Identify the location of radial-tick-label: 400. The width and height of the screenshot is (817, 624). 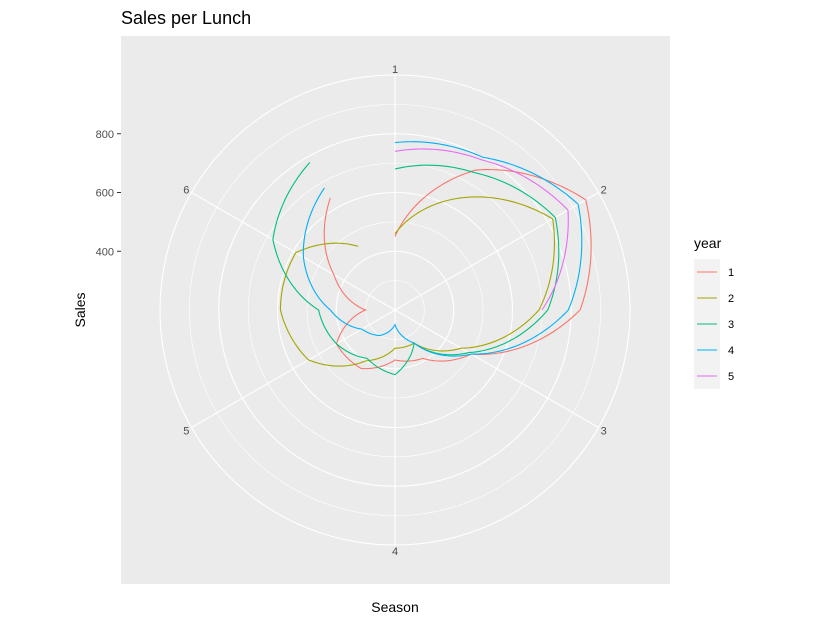
(105, 252).